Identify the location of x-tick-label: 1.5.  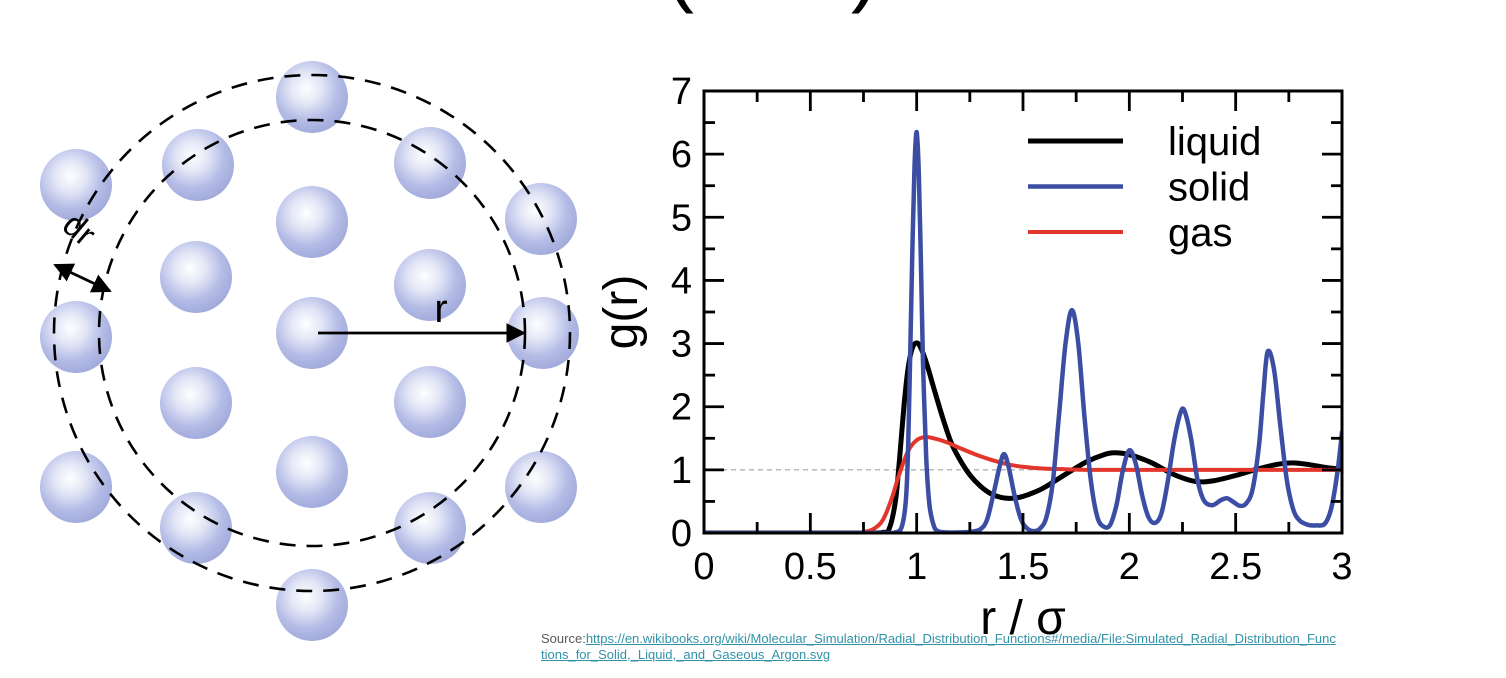
(1023, 567).